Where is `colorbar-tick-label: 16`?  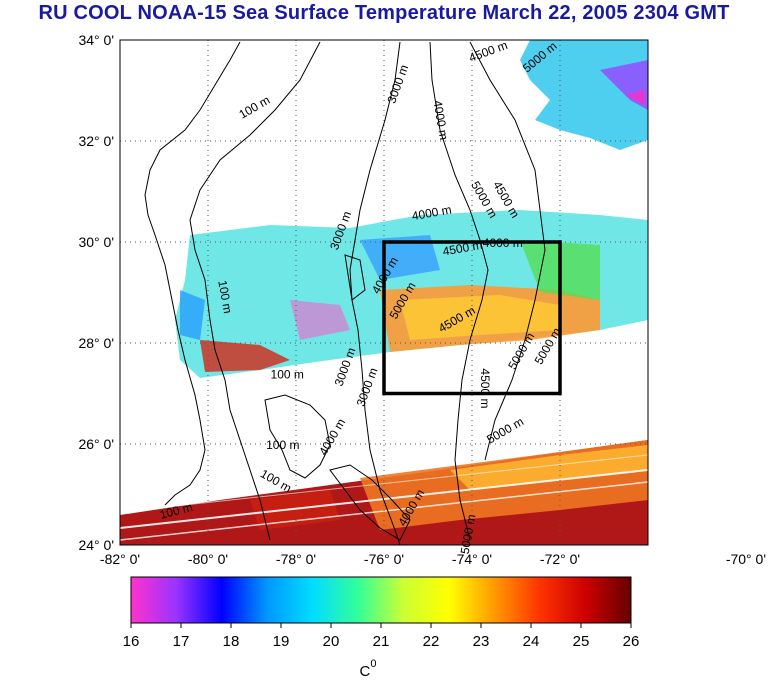
colorbar-tick-label: 16 is located at coordinates (131, 641).